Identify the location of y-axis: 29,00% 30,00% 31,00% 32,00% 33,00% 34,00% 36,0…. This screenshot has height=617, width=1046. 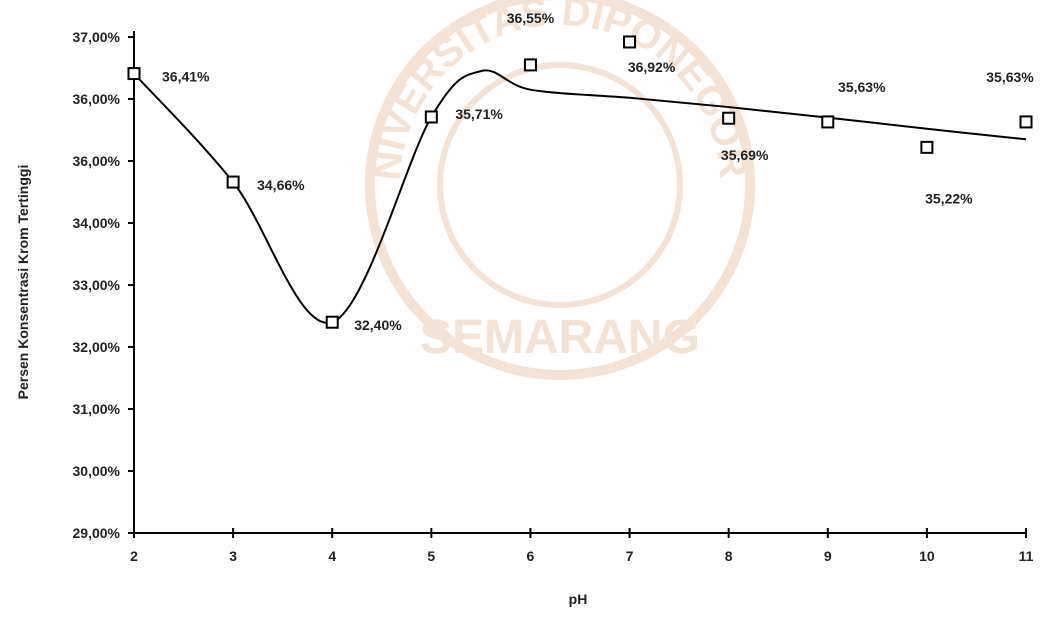
(104, 285).